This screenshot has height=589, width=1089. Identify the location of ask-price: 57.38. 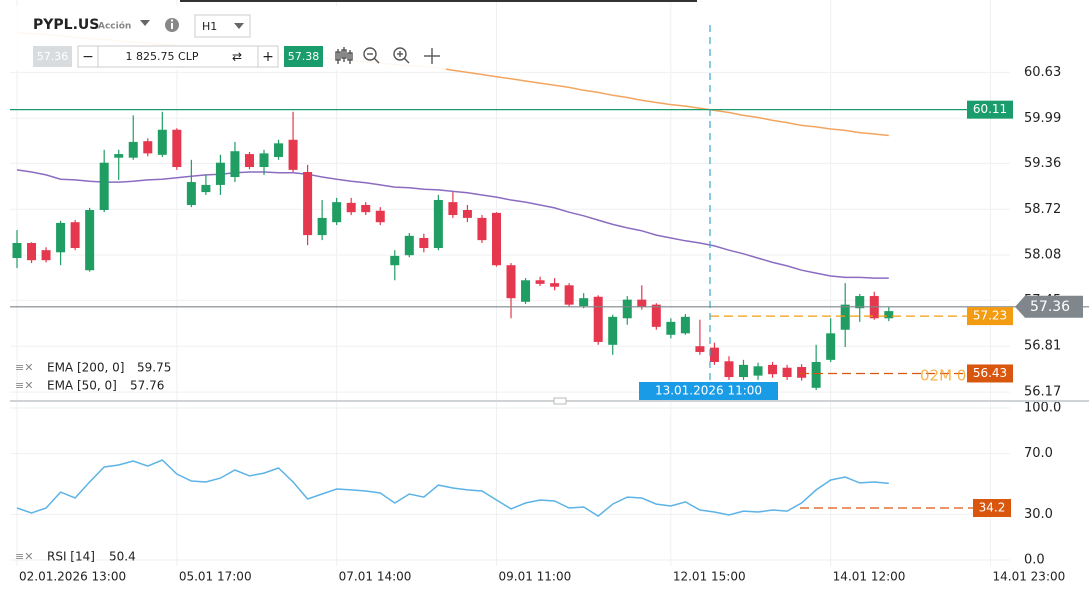
(304, 56).